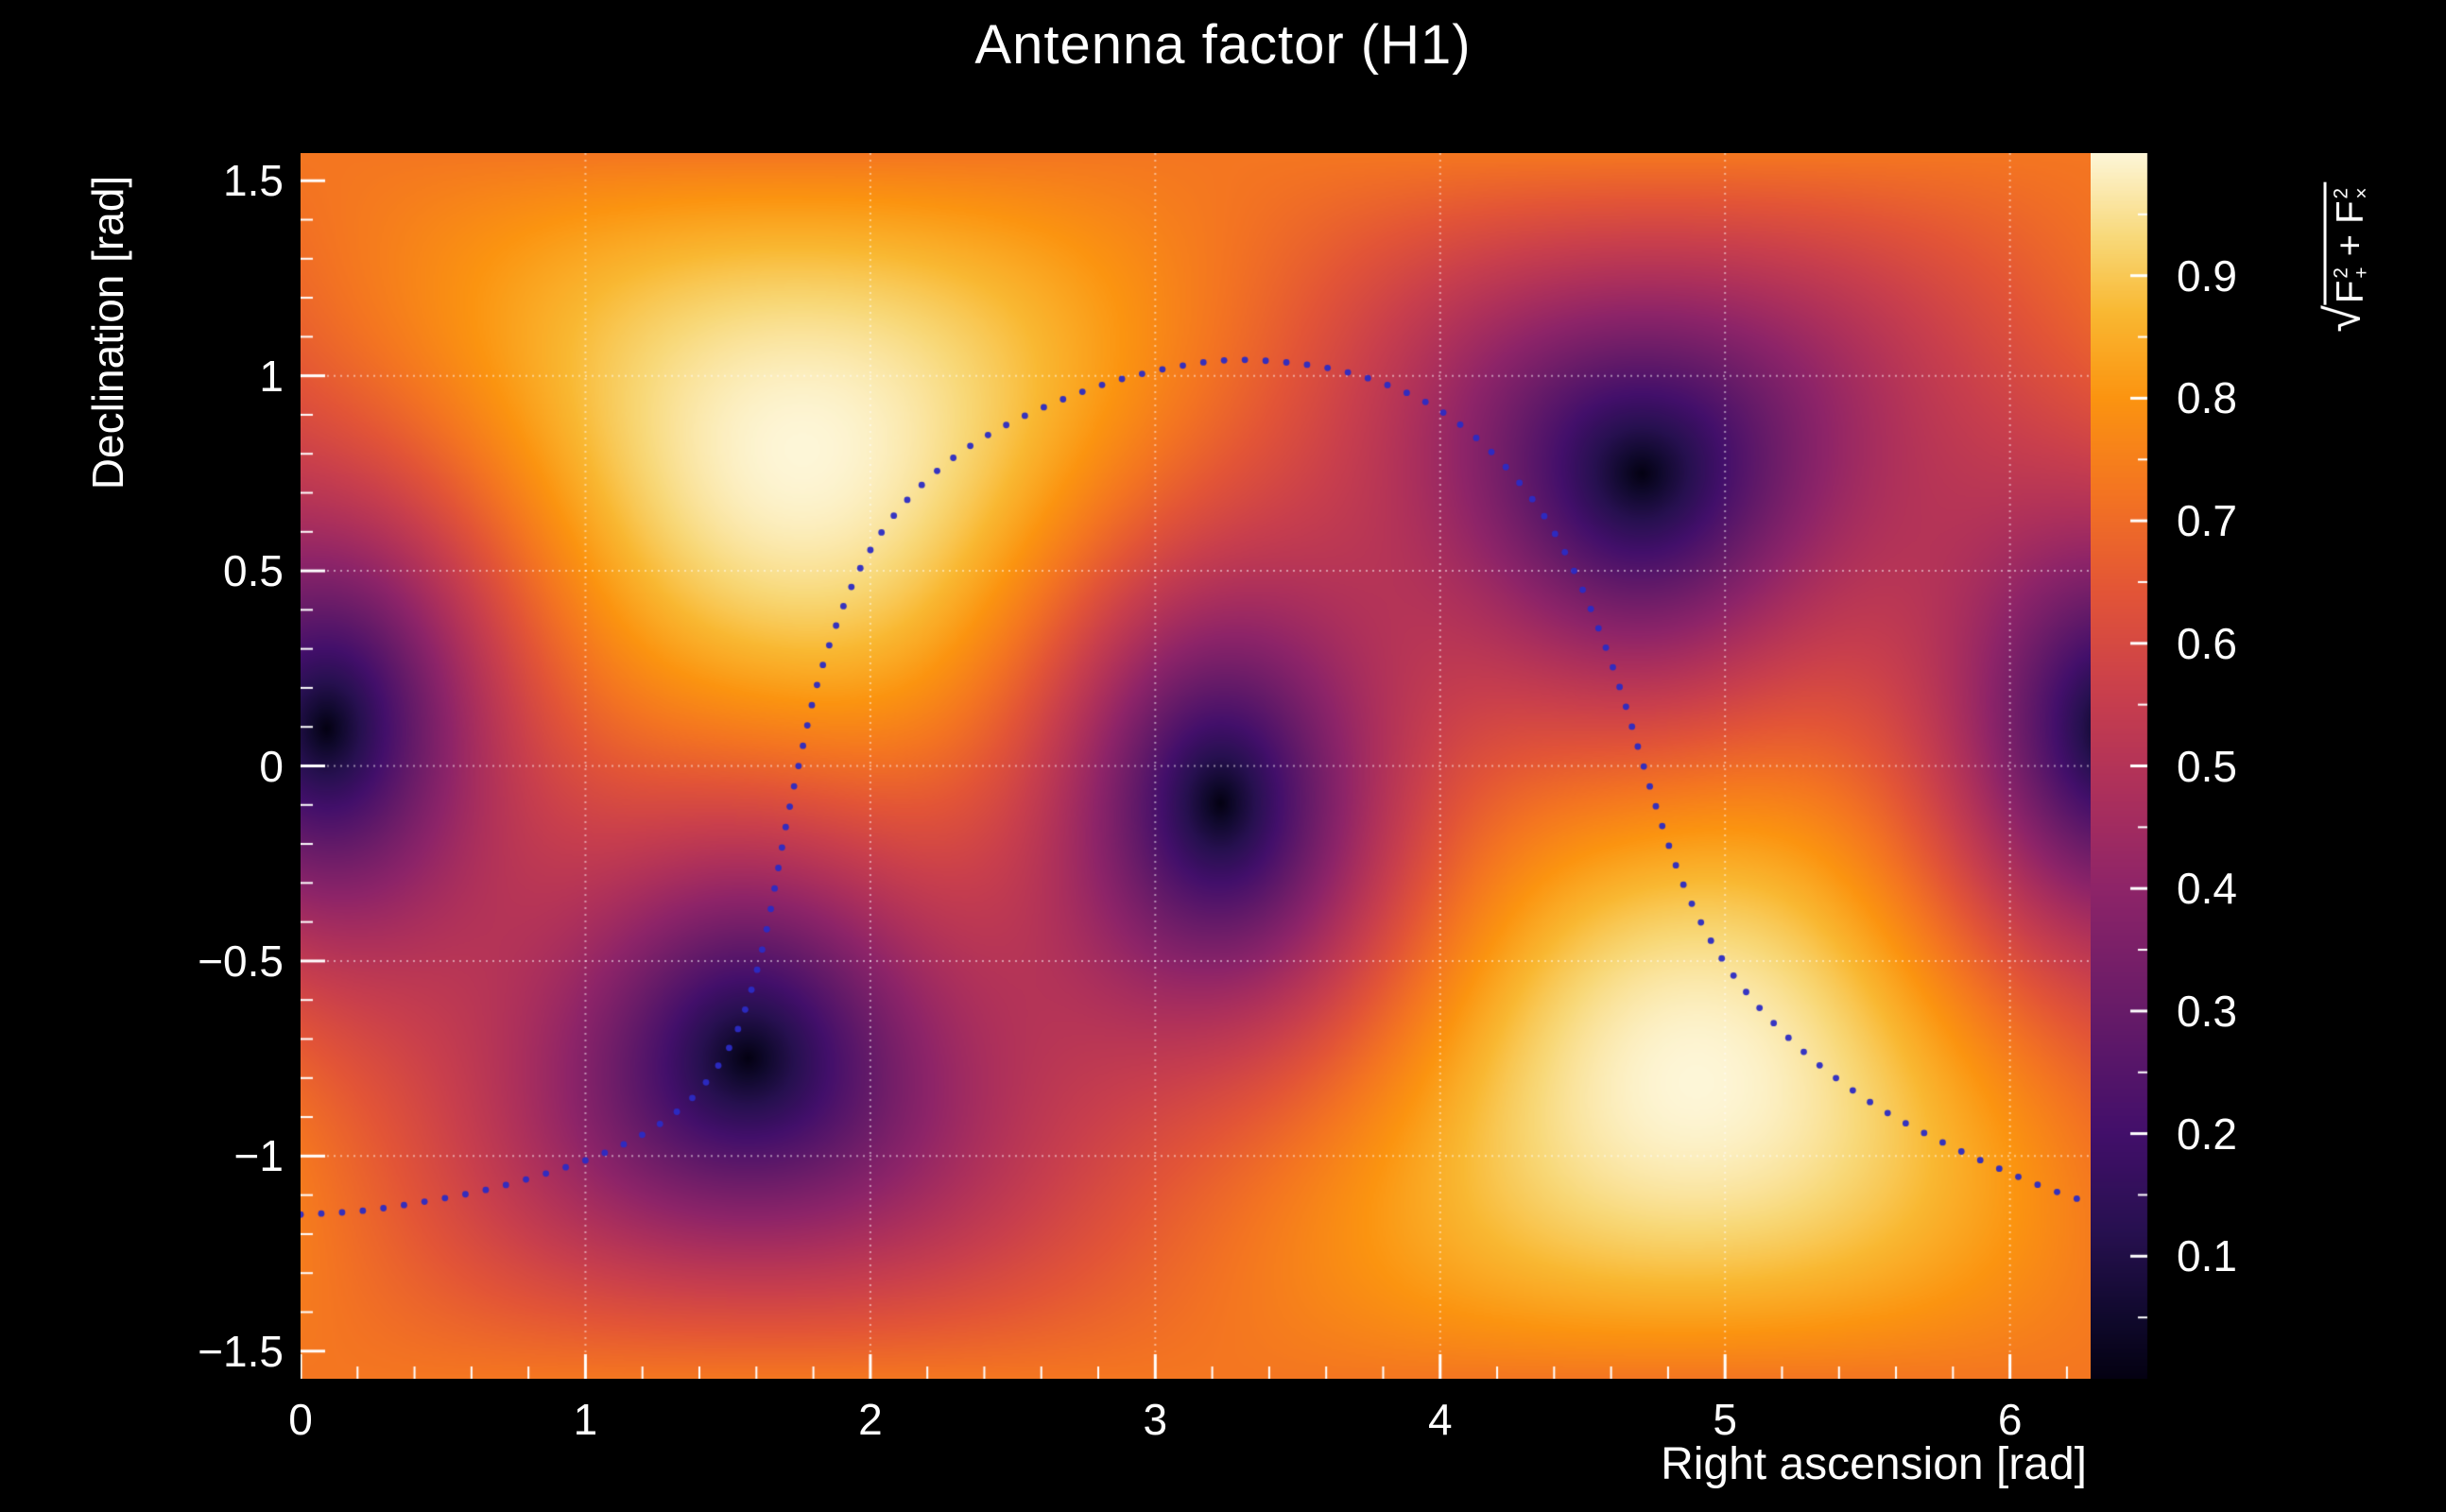 The height and width of the screenshot is (1512, 2446). What do you see at coordinates (1440, 1419) in the screenshot?
I see `x-tick-label: 4` at bounding box center [1440, 1419].